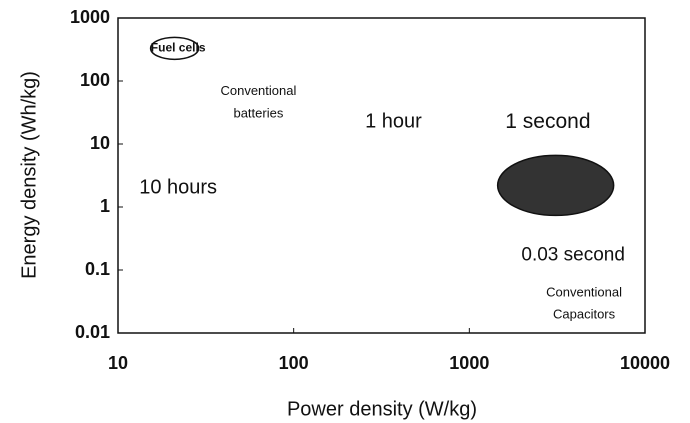  Describe the element at coordinates (29, 175) in the screenshot. I see `y-axis-label: Energy density (Wh/kg)` at that location.